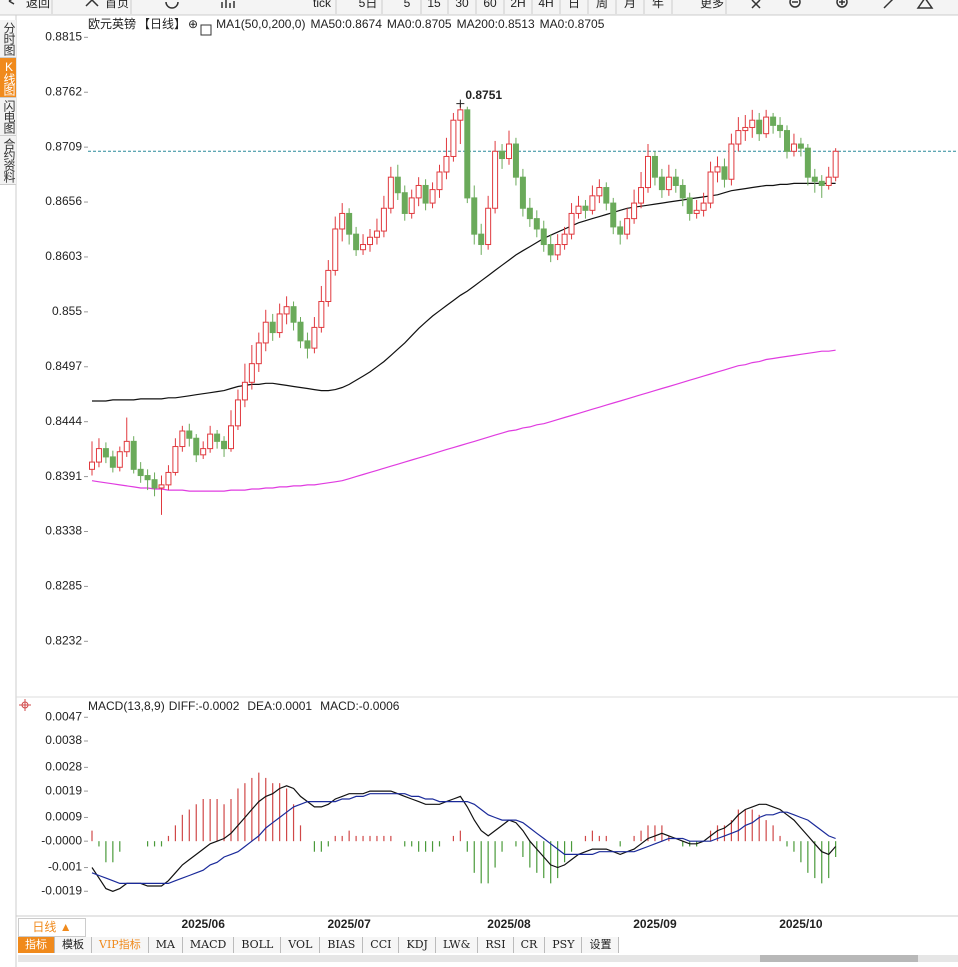 This screenshot has height=967, width=958. I want to click on toolbar-button: 年, so click(658, 5).